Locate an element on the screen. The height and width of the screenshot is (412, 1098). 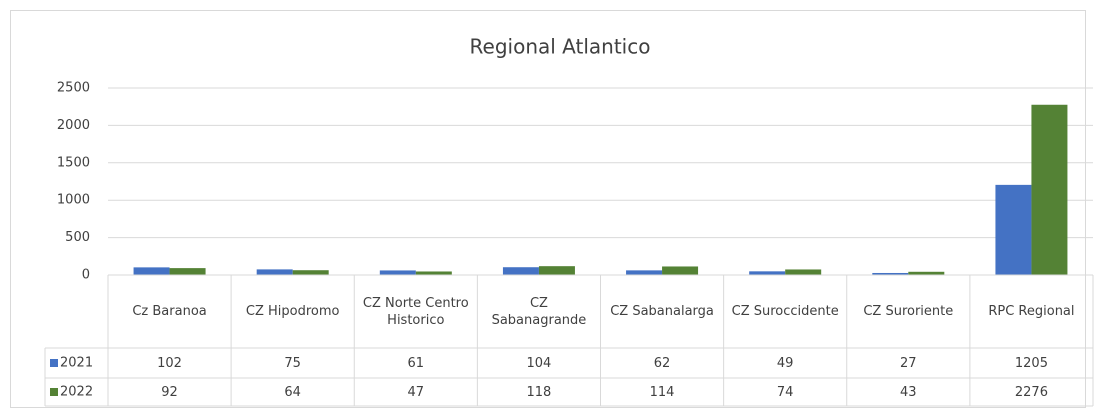
y-tick-label: 500 is located at coordinates (77, 237).